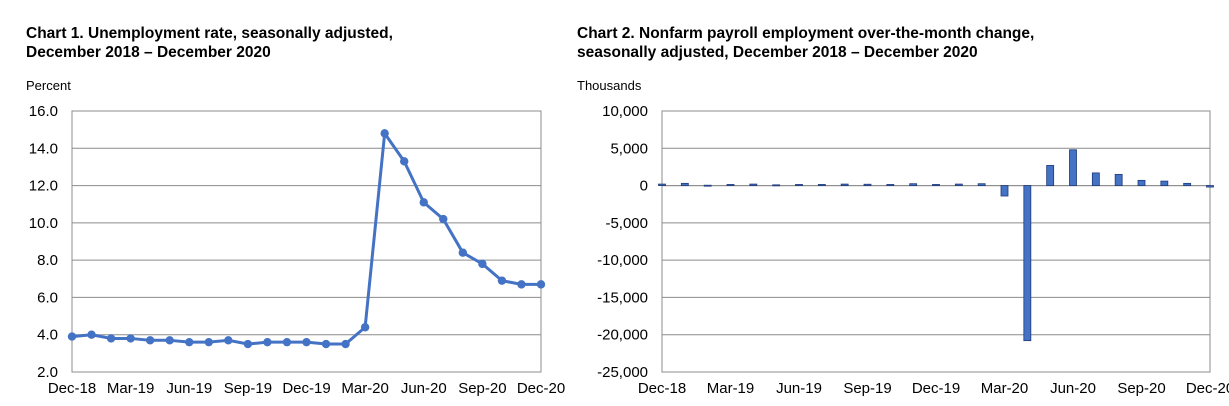 The height and width of the screenshot is (406, 1229). What do you see at coordinates (622, 335) in the screenshot?
I see `y-tick-label: -20,000` at bounding box center [622, 335].